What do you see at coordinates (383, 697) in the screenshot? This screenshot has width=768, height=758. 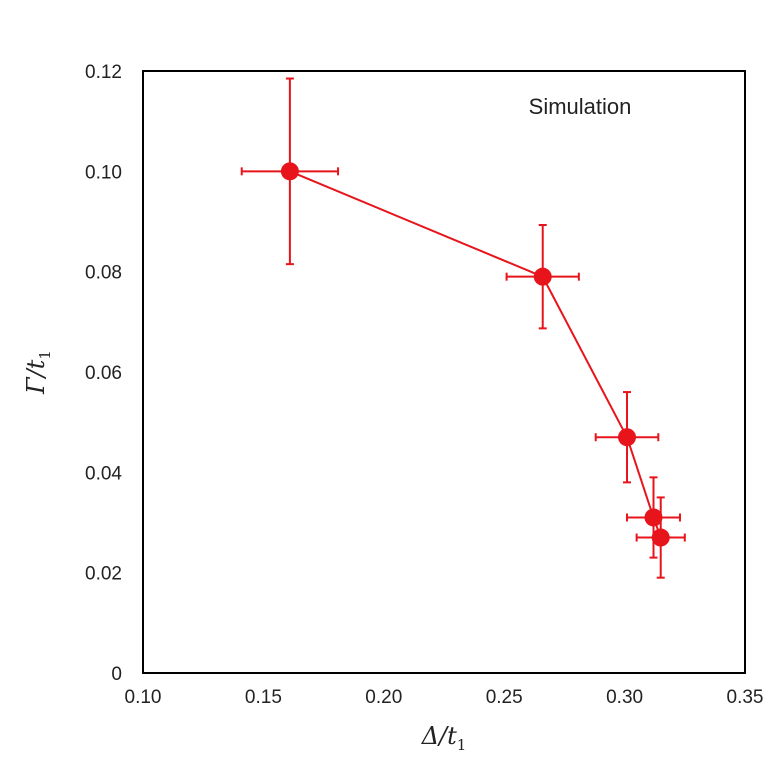 I see `x-tick-label: 0.20` at bounding box center [383, 697].